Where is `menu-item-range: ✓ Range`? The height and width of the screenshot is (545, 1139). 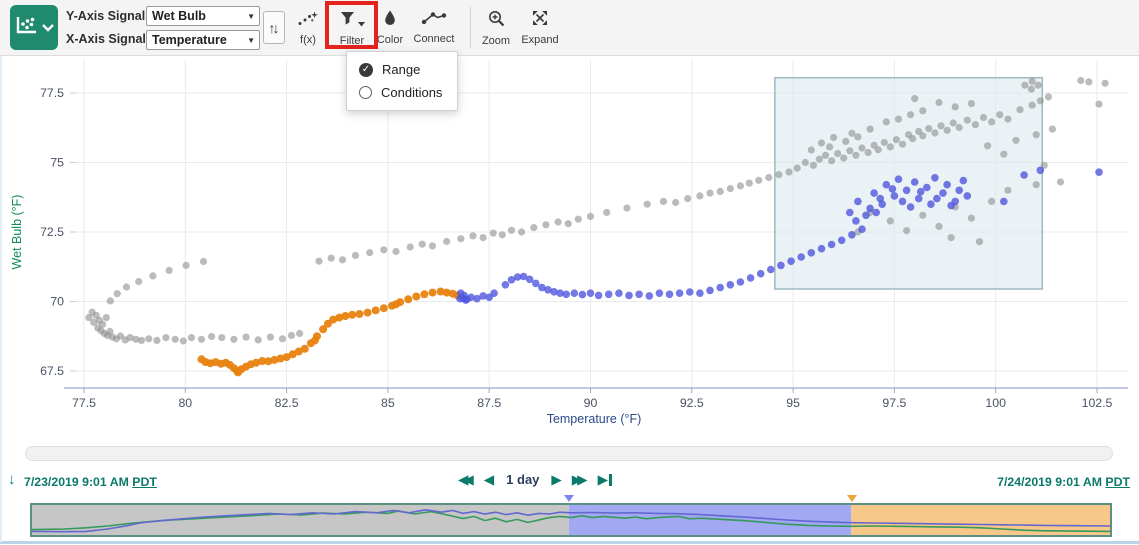 menu-item-range: ✓ Range is located at coordinates (402, 69).